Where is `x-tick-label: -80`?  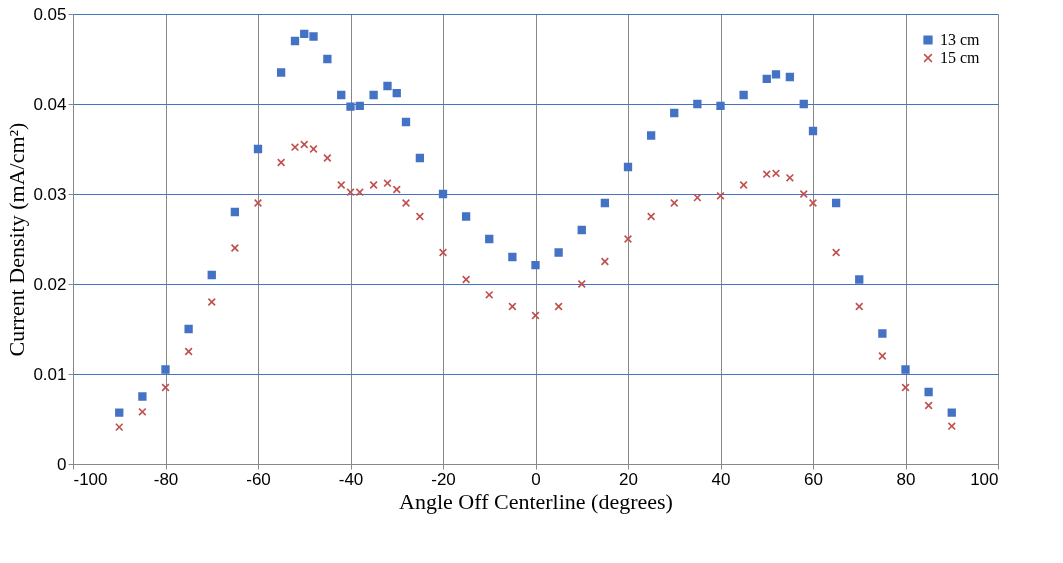
x-tick-label: -80 is located at coordinates (166, 479).